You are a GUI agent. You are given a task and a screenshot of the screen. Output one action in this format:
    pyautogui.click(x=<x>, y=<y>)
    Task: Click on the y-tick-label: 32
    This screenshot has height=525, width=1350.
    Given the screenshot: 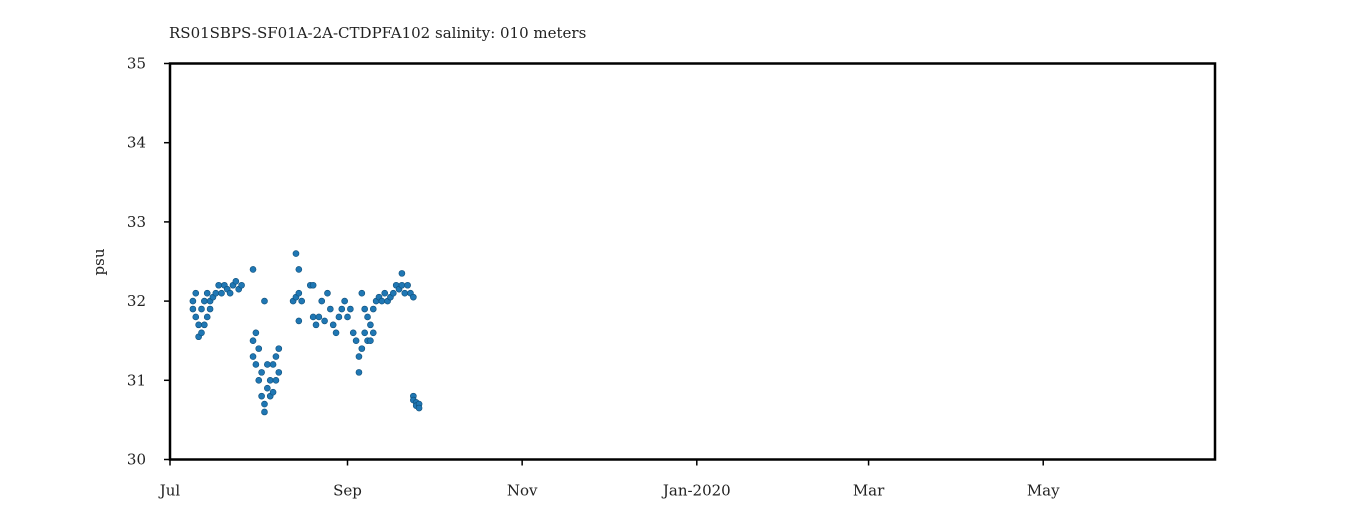 What is the action you would take?
    pyautogui.click(x=136, y=301)
    